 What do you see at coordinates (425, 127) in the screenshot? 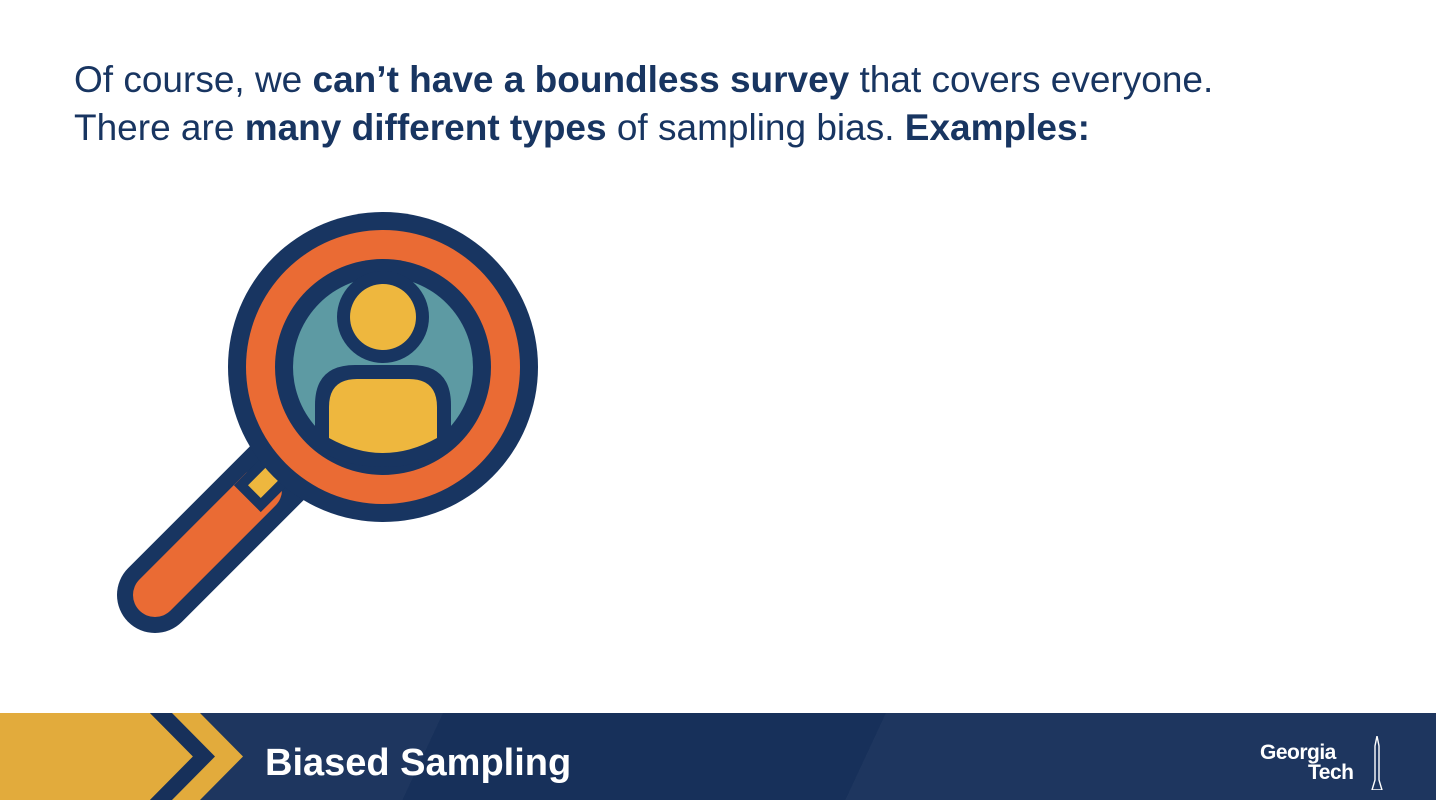
I see `heading-segment-bold: many different types` at bounding box center [425, 127].